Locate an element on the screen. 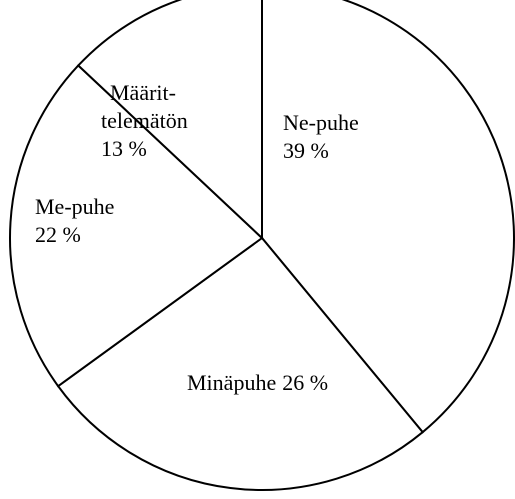 This screenshot has width=515, height=499. category-label: telemätön is located at coordinates (144, 120).